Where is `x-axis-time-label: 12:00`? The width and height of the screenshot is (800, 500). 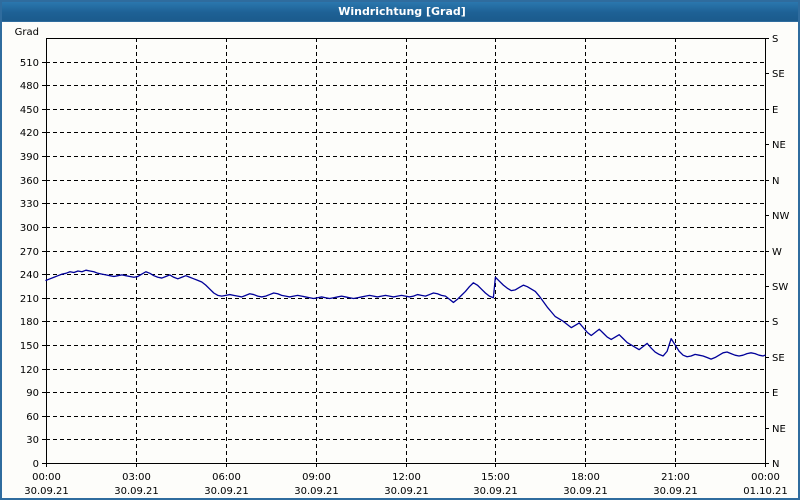
x-axis-time-label: 12:00 is located at coordinates (406, 477).